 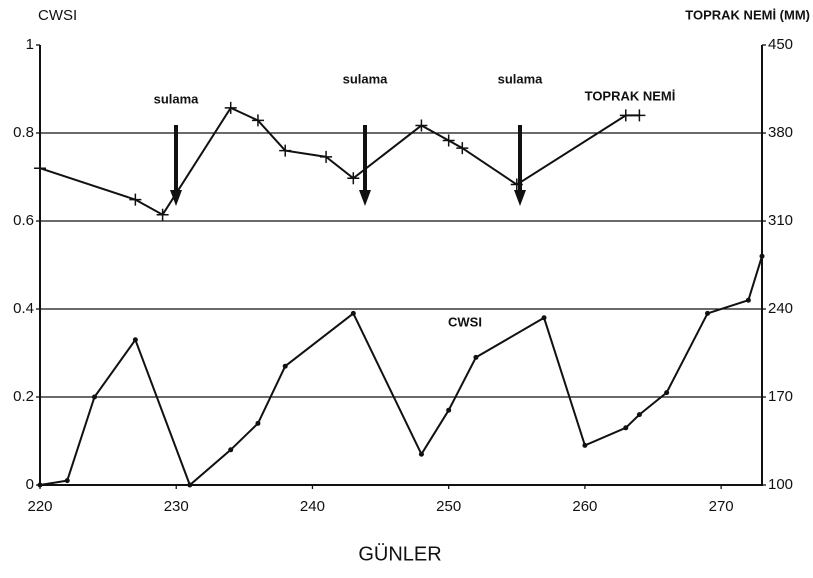 What do you see at coordinates (23, 308) in the screenshot?
I see `y-tick-label: 0.4` at bounding box center [23, 308].